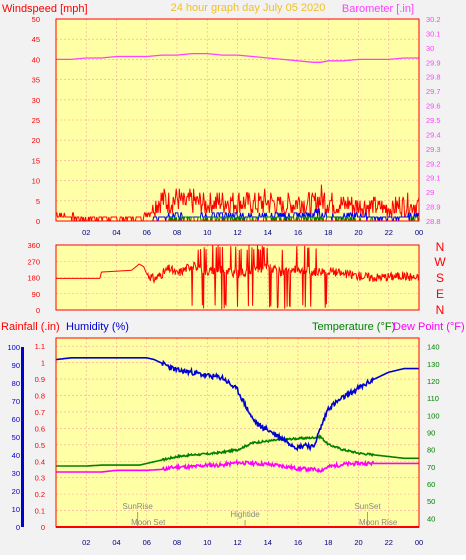  I want to click on direction-tick-270: 270, so click(33, 261).